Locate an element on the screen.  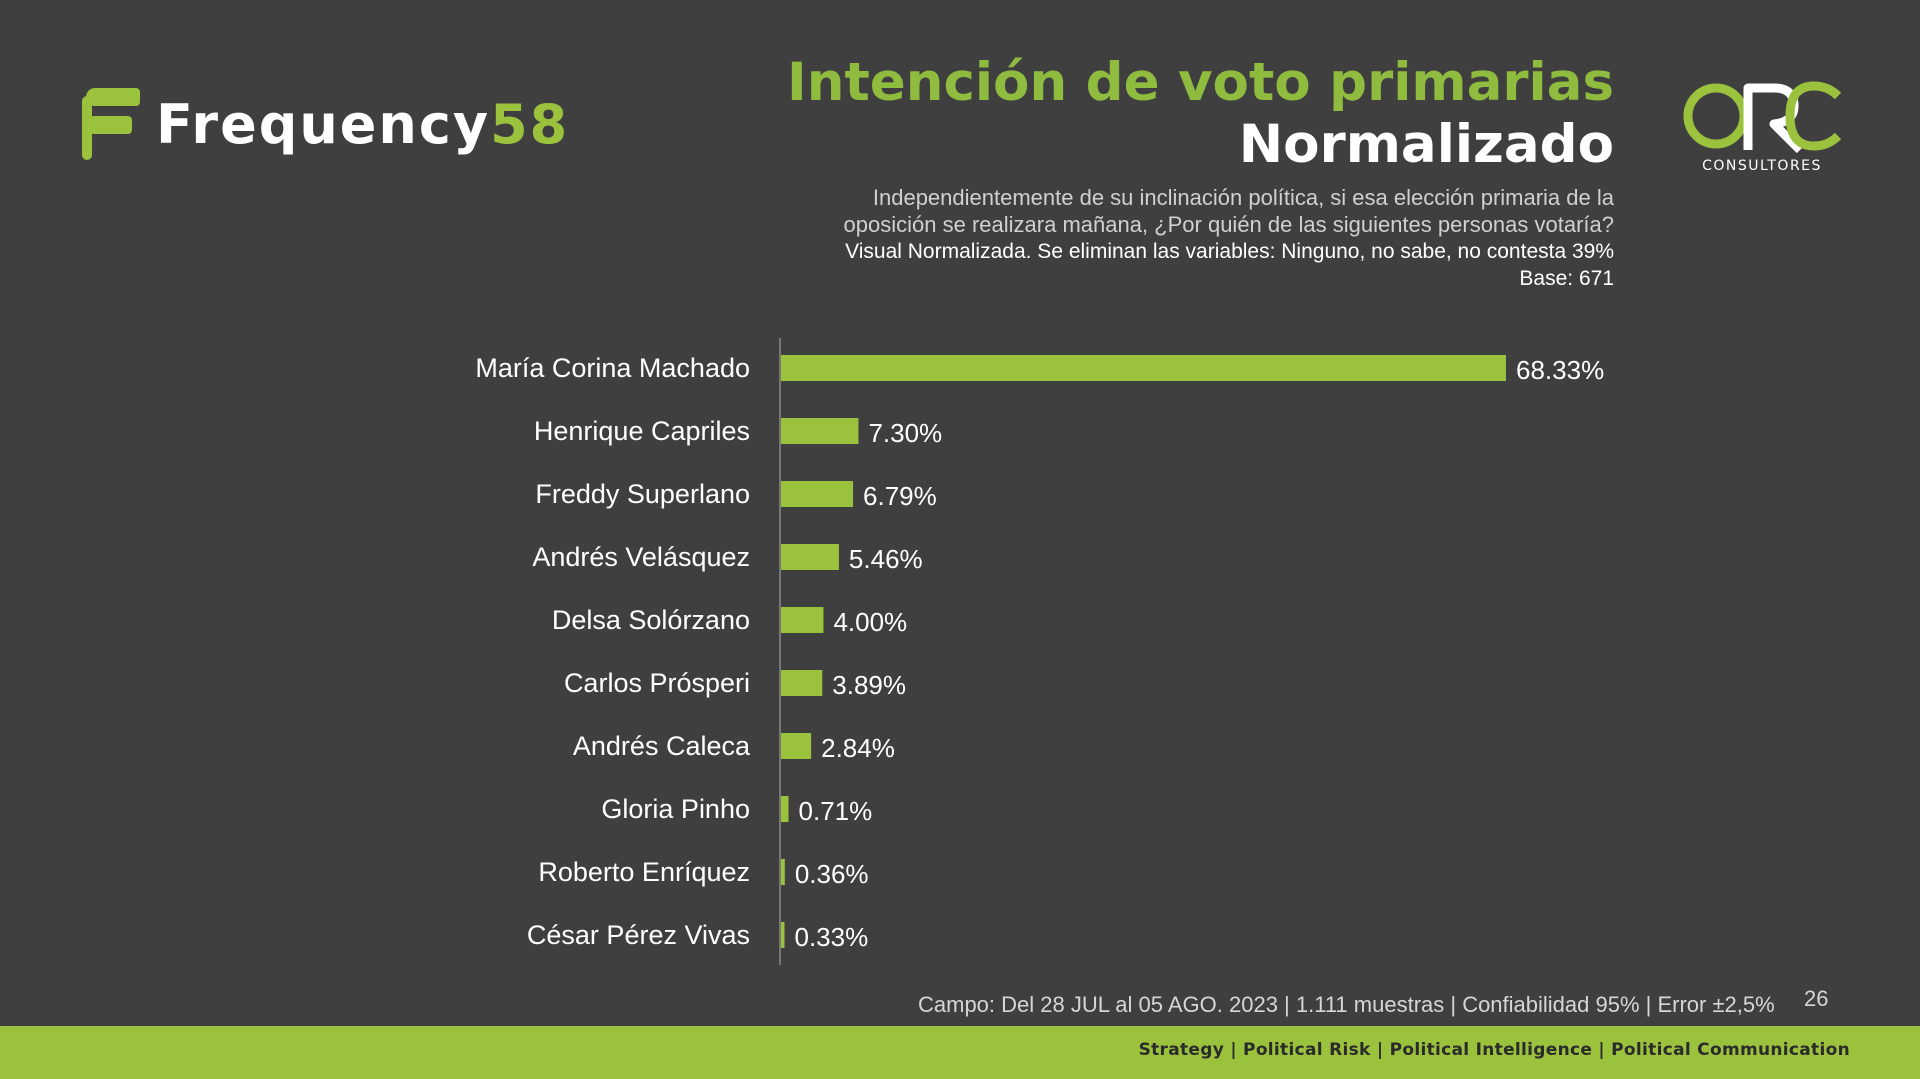
page-subtitle: Normalizado is located at coordinates (1426, 144).